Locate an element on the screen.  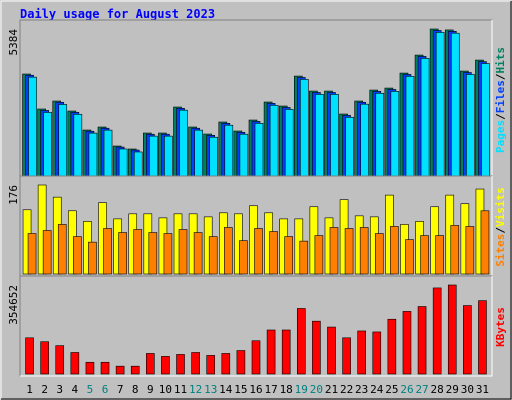
chart-title: Daily usage for August 2023 is located at coordinates (117, 14).